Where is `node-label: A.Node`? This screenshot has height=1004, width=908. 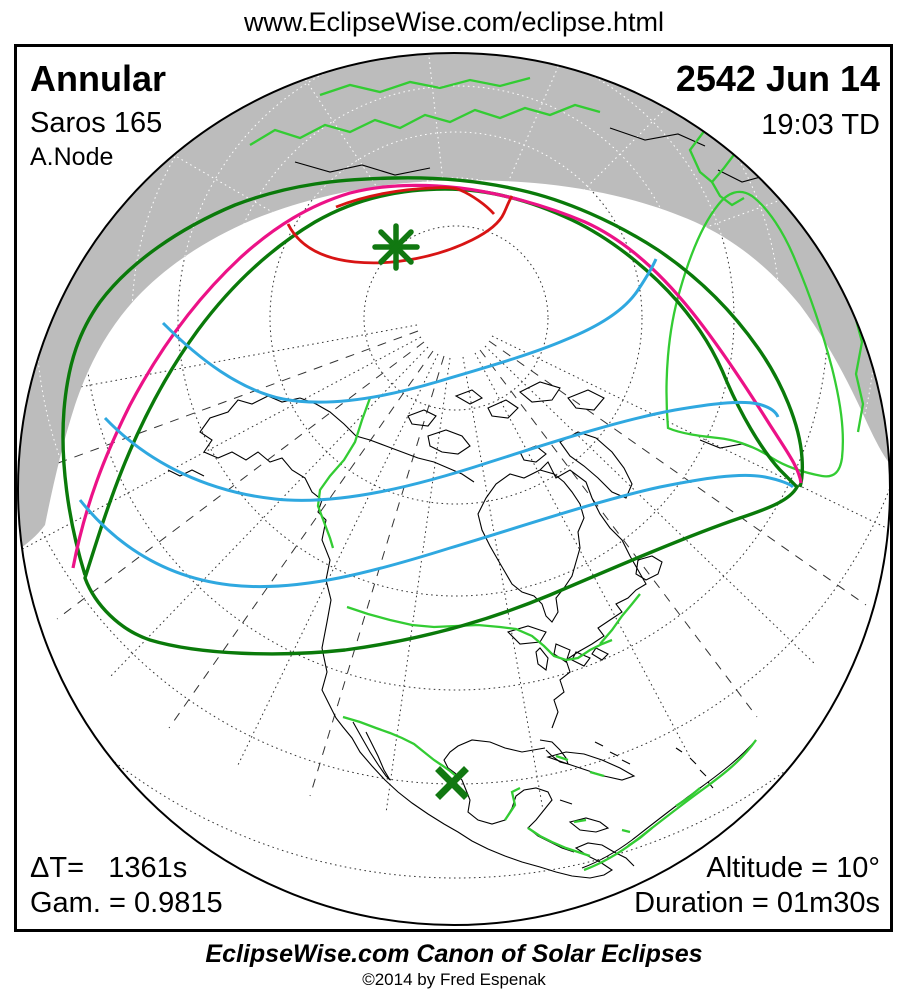 node-label: A.Node is located at coordinates (72, 157).